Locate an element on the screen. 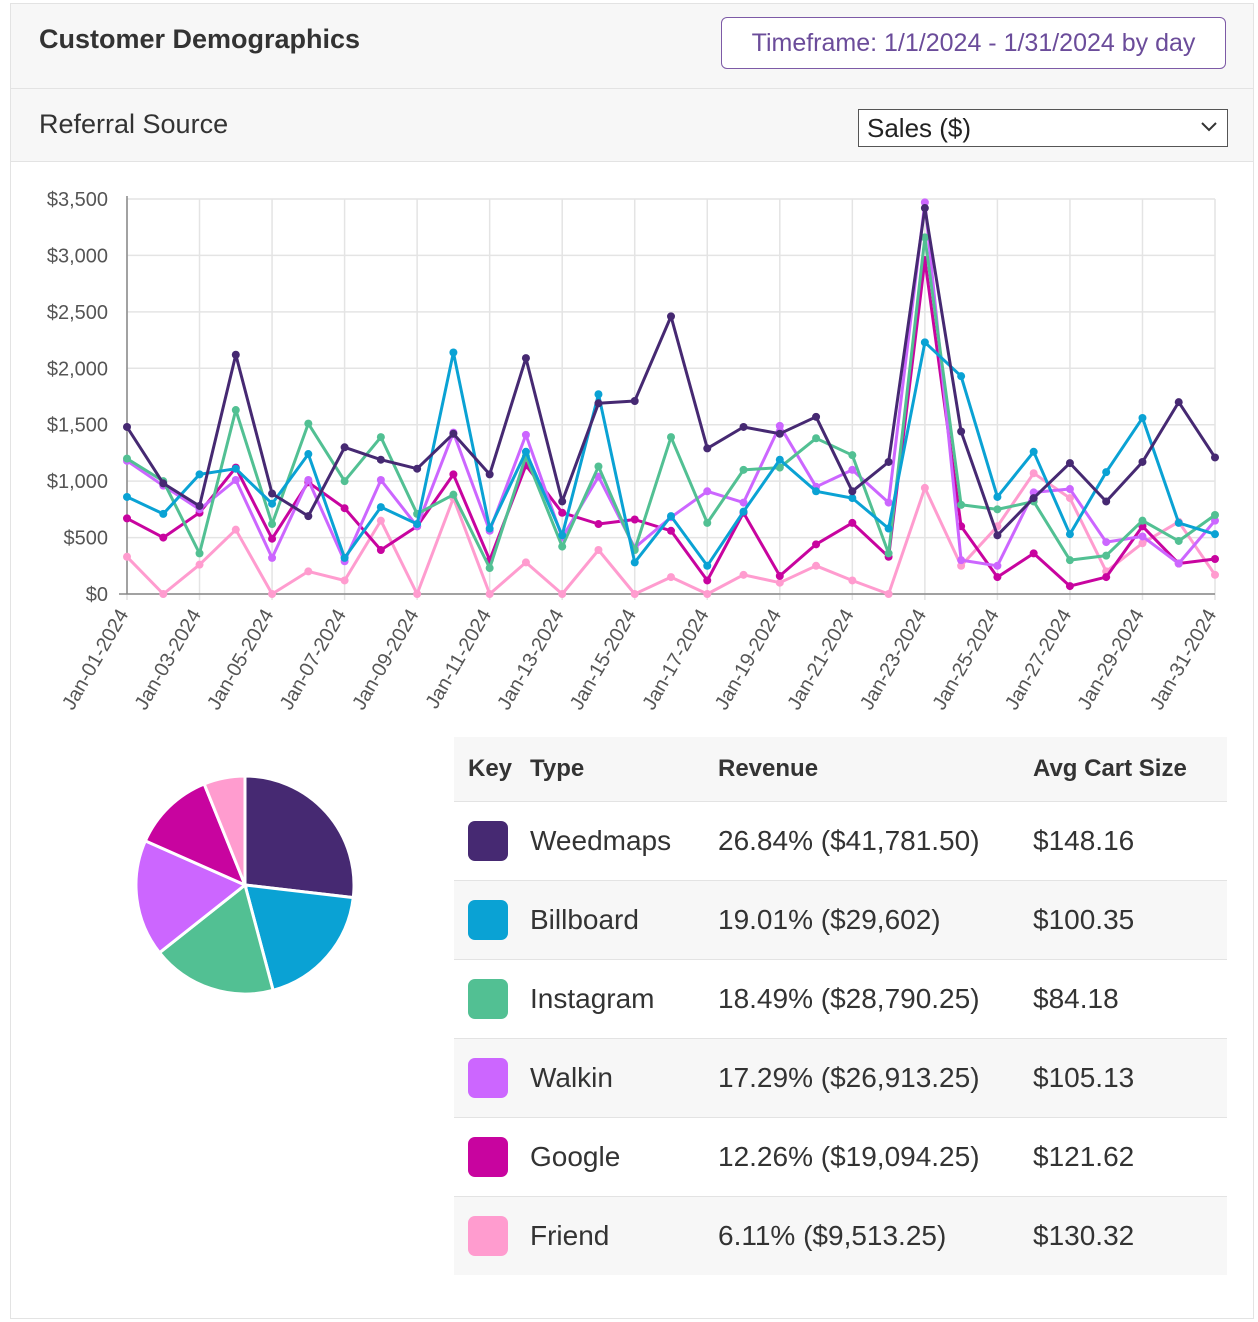  row-type: Friend is located at coordinates (570, 1235).